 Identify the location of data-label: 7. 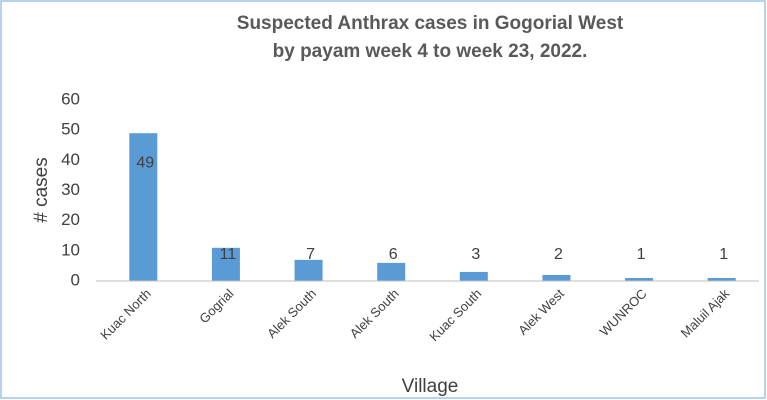
(310, 254).